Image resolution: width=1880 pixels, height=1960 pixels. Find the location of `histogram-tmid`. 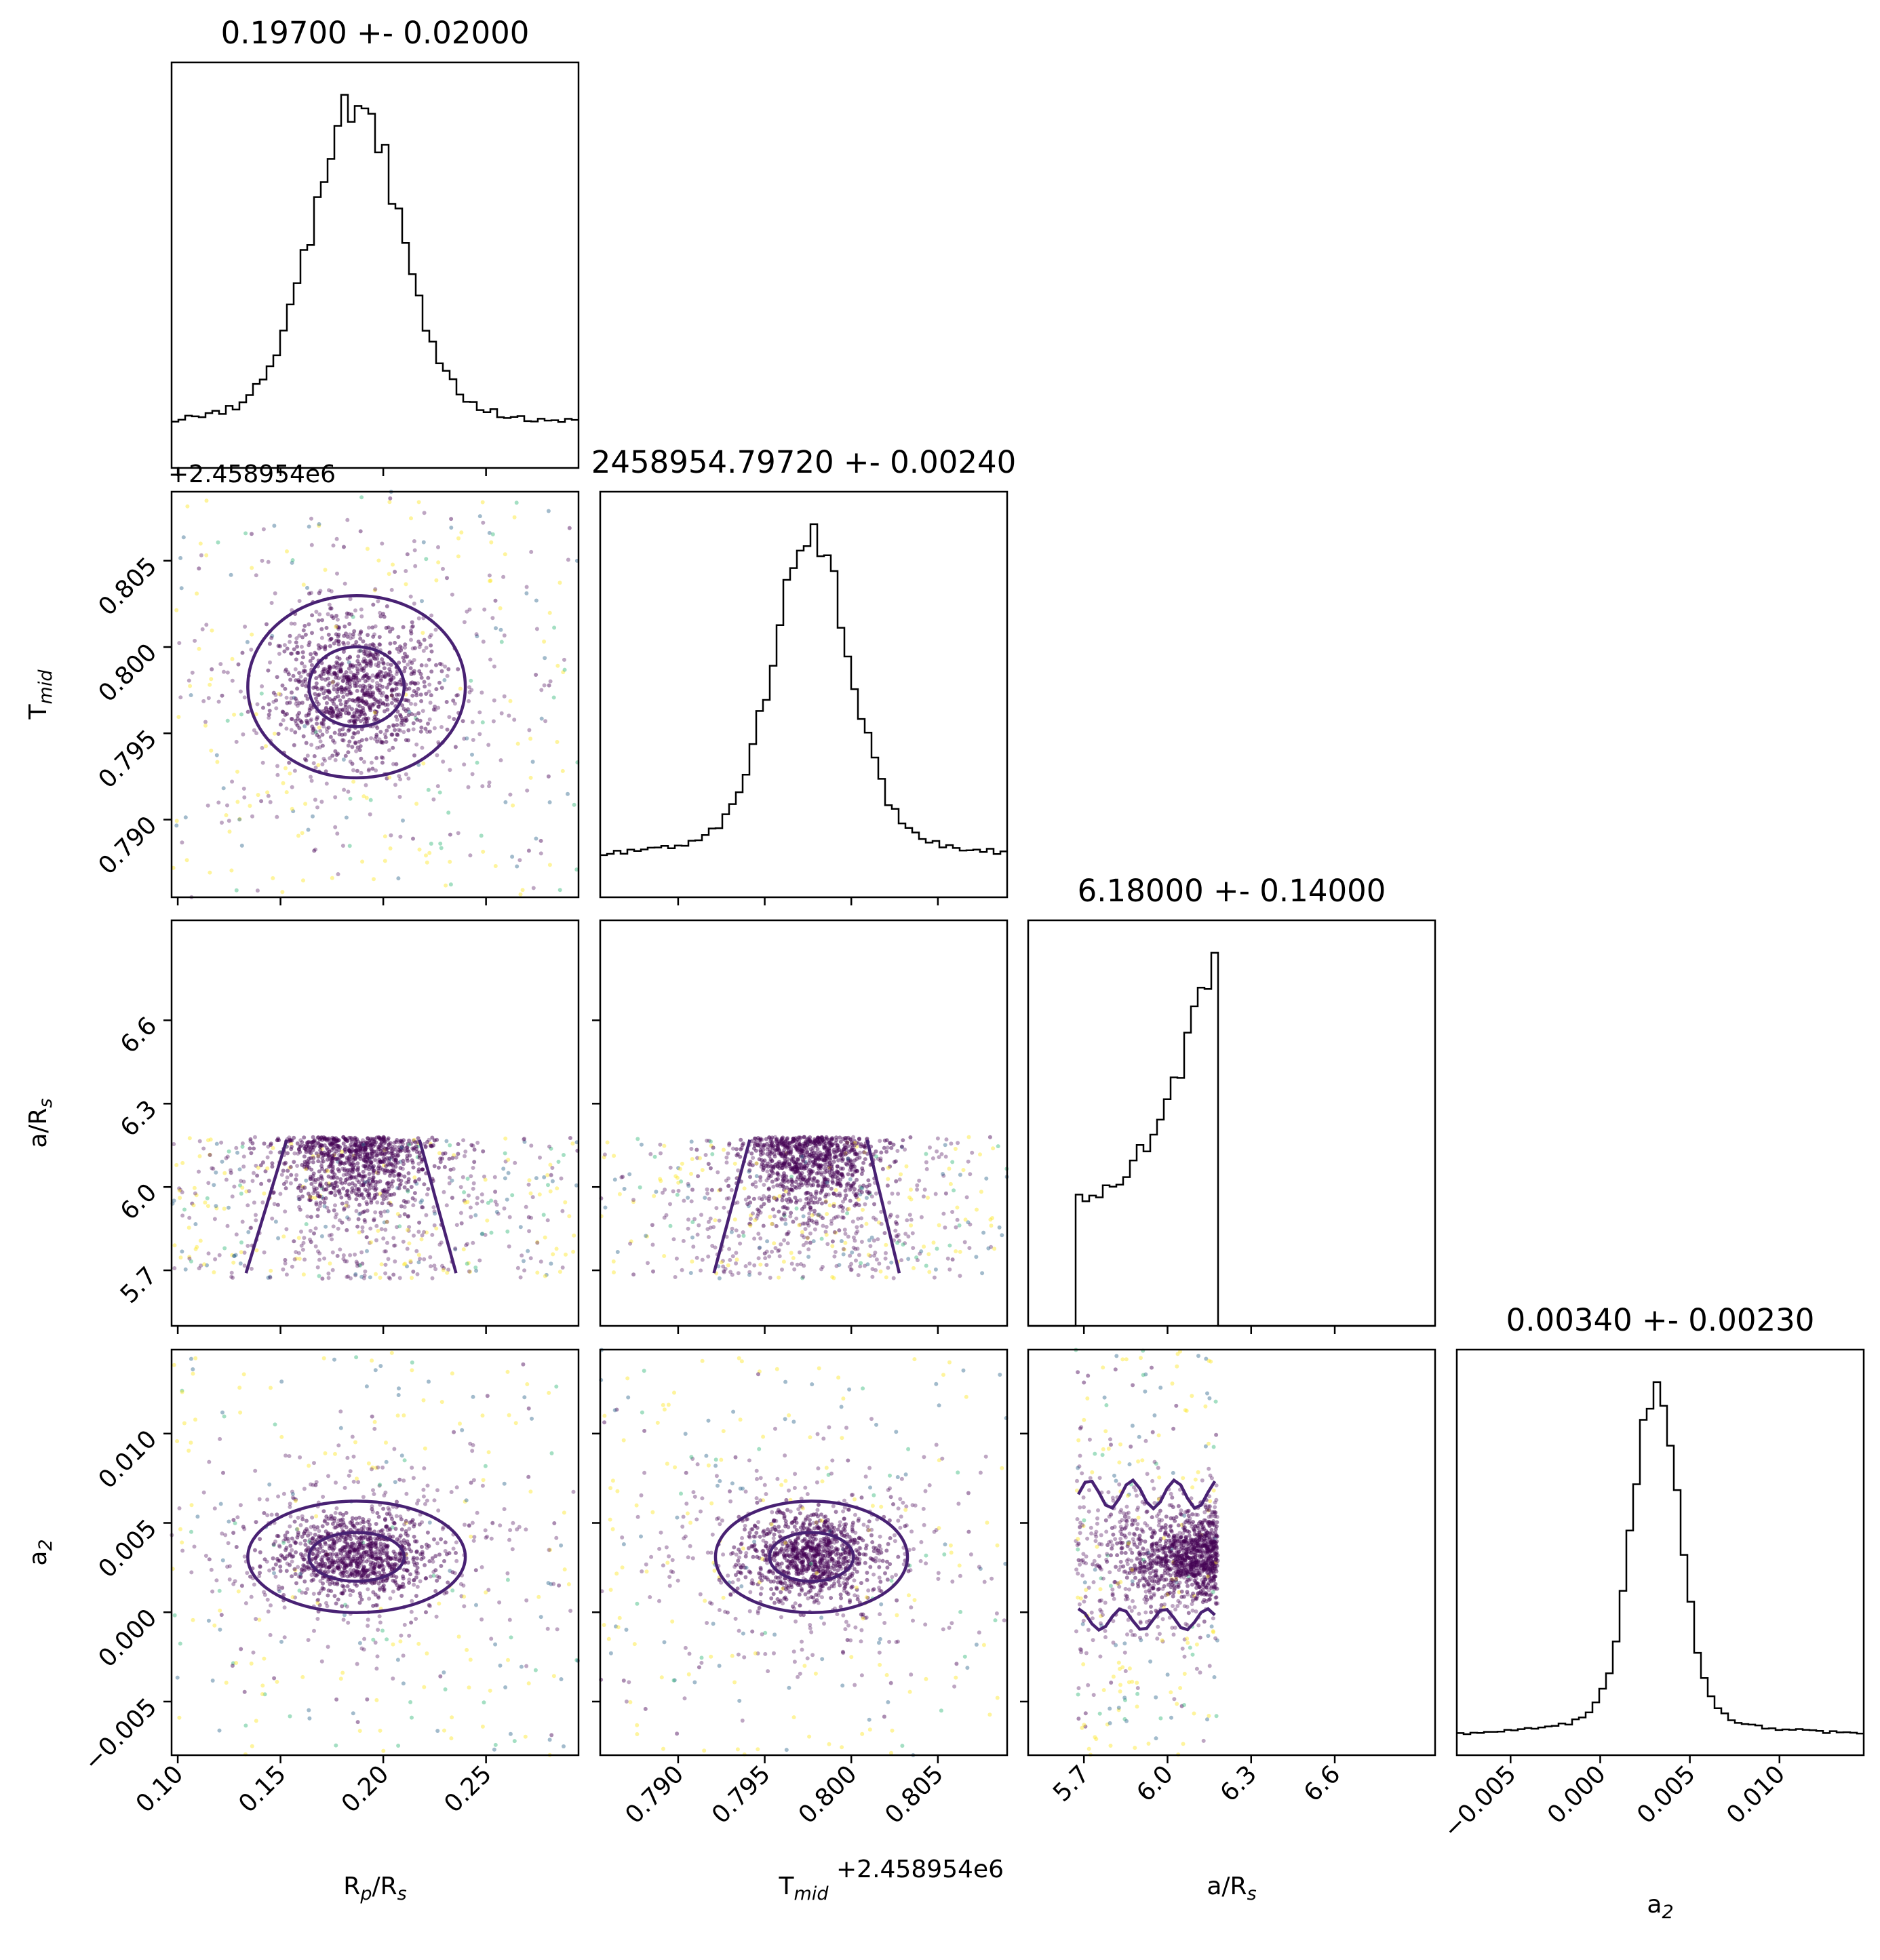

histogram-tmid is located at coordinates (804, 689).